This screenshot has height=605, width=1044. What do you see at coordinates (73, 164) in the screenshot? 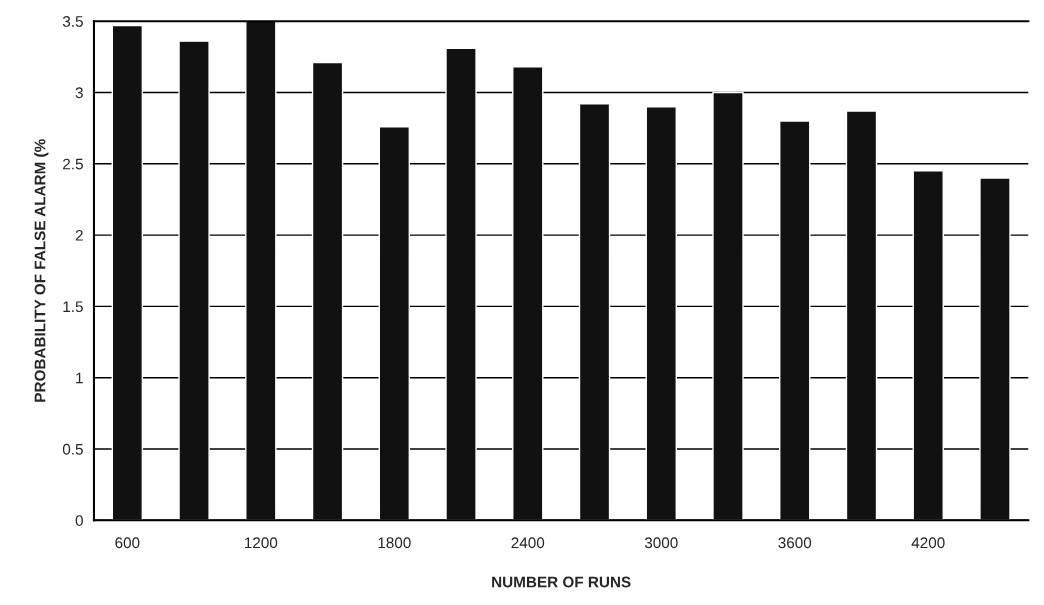
I see `y-tick-label: 2.5` at bounding box center [73, 164].